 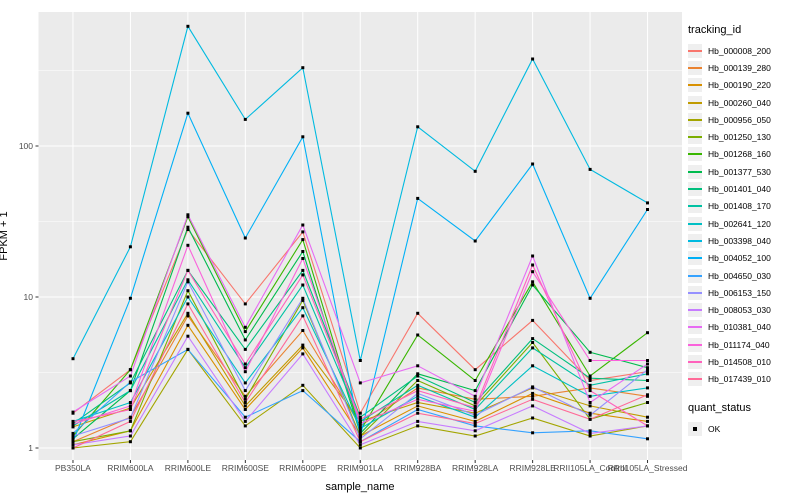 I want to click on legend-item-label: Hb_011174_040, so click(x=739, y=344).